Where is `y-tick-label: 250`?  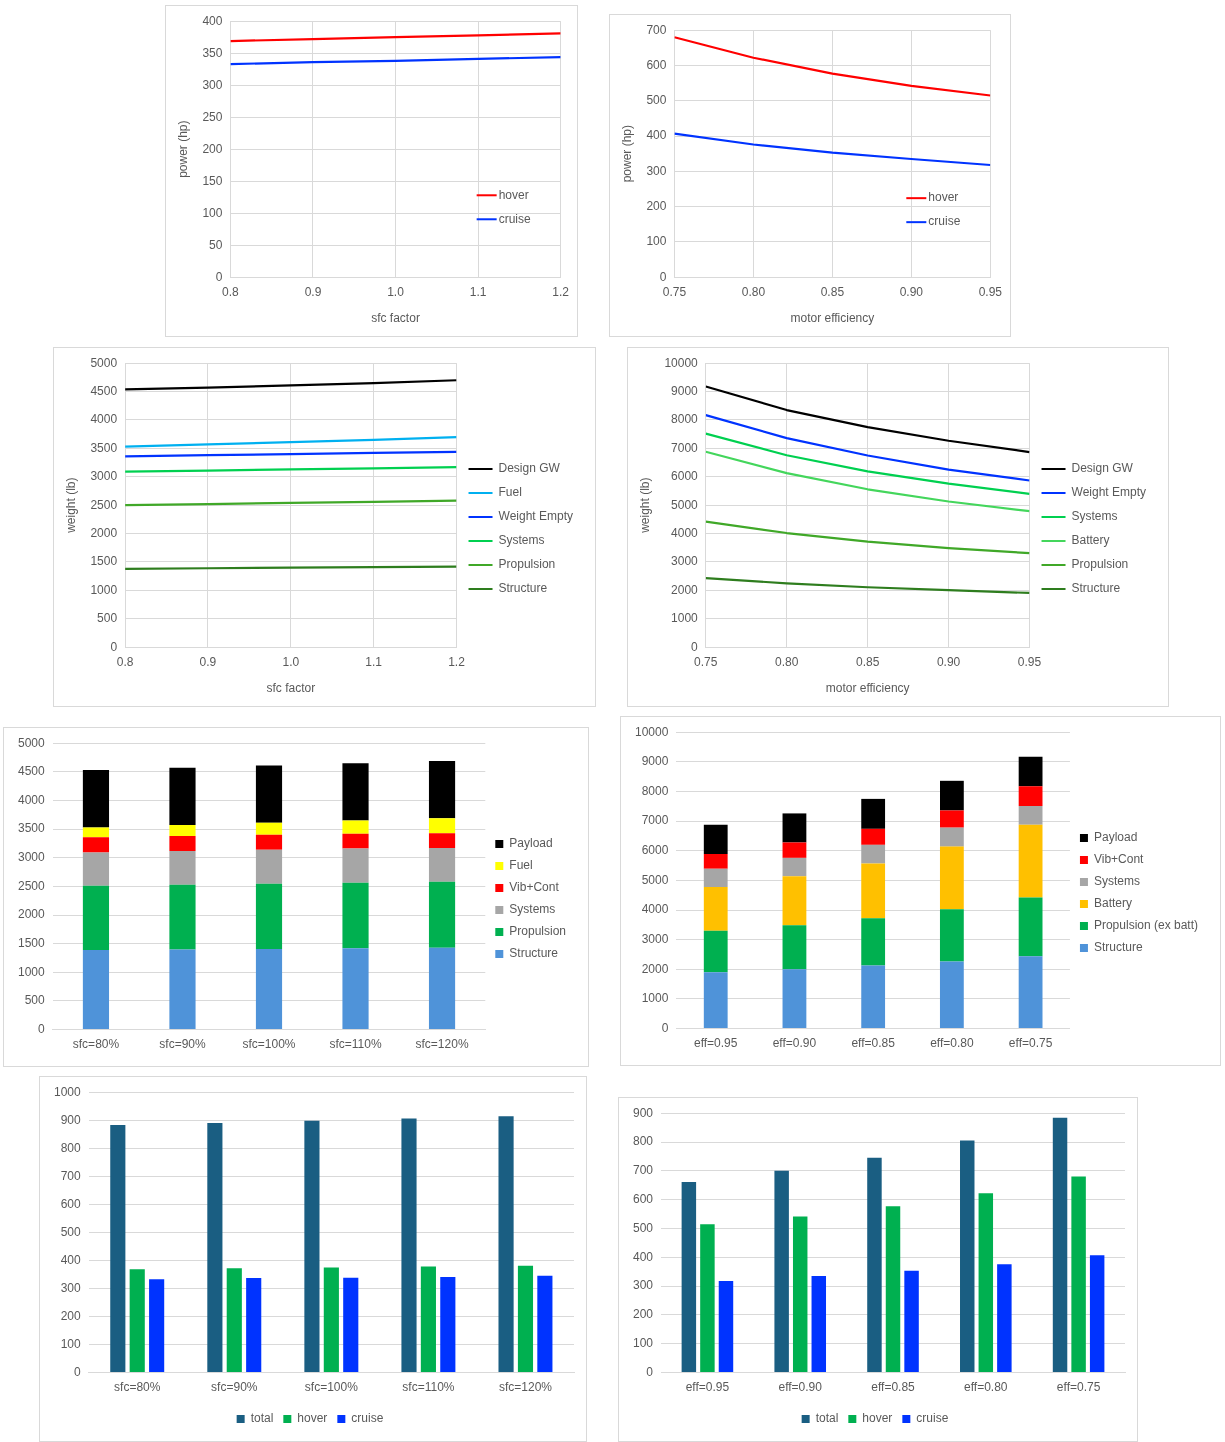 y-tick-label: 250 is located at coordinates (212, 116).